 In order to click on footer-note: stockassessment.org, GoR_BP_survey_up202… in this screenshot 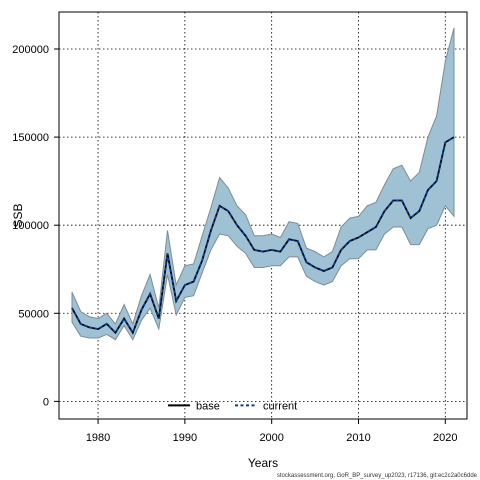, I will do `click(377, 476)`.